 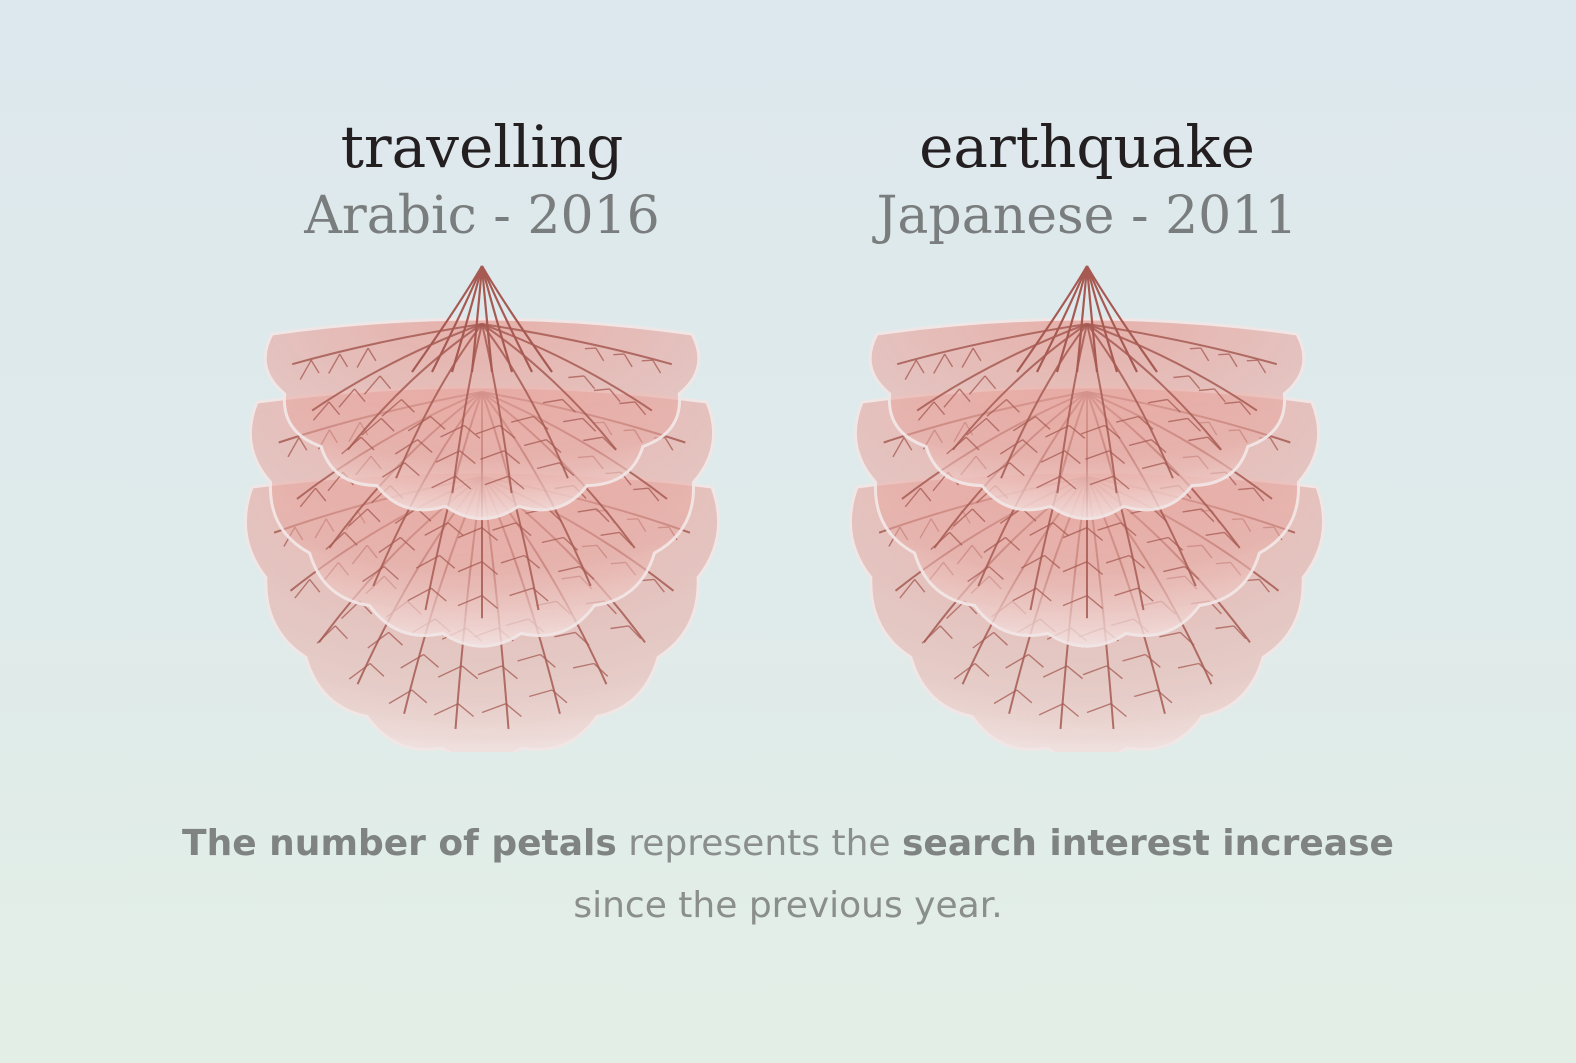 What do you see at coordinates (482, 216) in the screenshot?
I see `flower-language-year: Arabic - 2016` at bounding box center [482, 216].